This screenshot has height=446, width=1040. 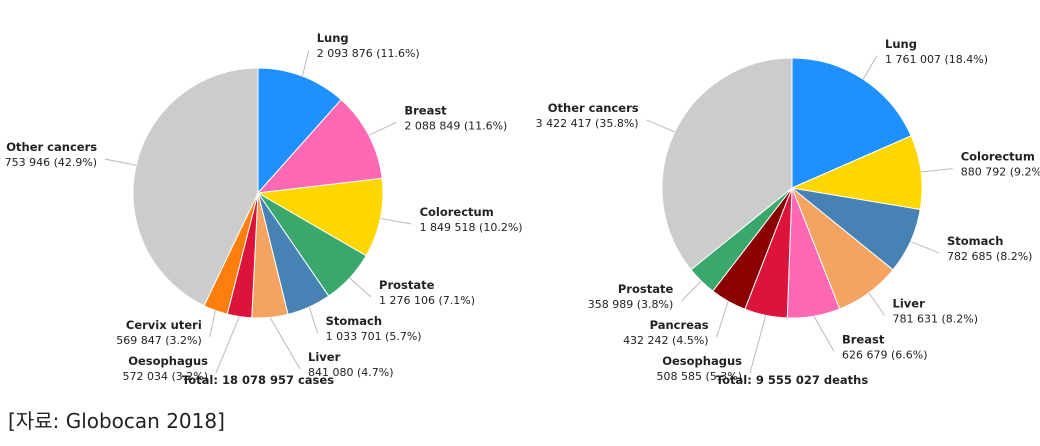 What do you see at coordinates (699, 376) in the screenshot?
I see `slice-value-label: 508 585 (5.3%)` at bounding box center [699, 376].